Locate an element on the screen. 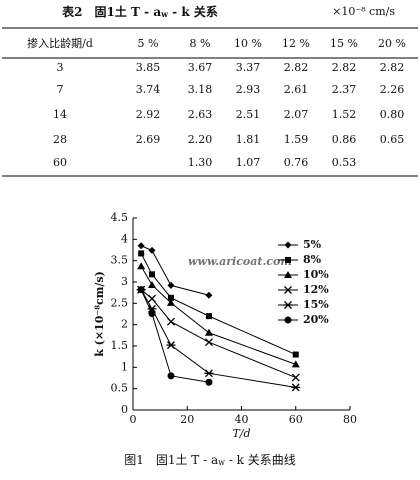  legend-label: 20% is located at coordinates (316, 319).